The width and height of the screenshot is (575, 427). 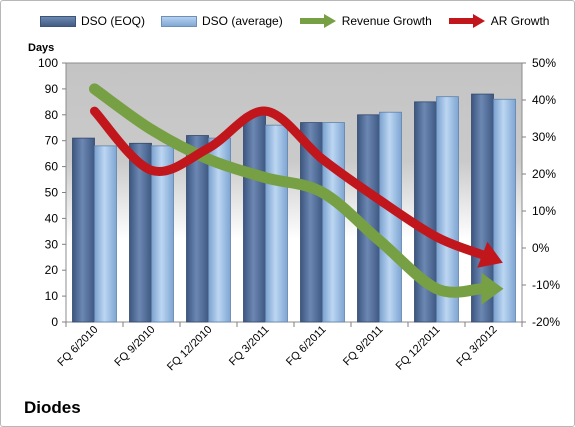 I want to click on arrowhead-ar-growth, so click(x=490, y=254).